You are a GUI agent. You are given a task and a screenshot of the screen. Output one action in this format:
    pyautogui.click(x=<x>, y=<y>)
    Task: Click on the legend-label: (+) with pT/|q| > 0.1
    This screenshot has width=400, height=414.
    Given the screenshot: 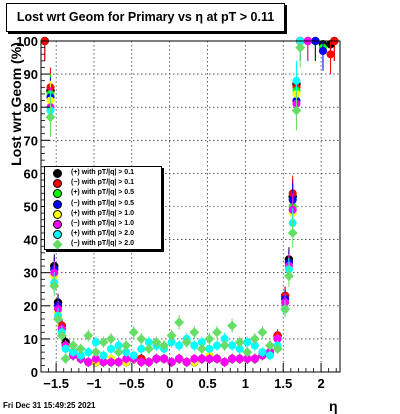 What is the action you would take?
    pyautogui.click(x=103, y=172)
    